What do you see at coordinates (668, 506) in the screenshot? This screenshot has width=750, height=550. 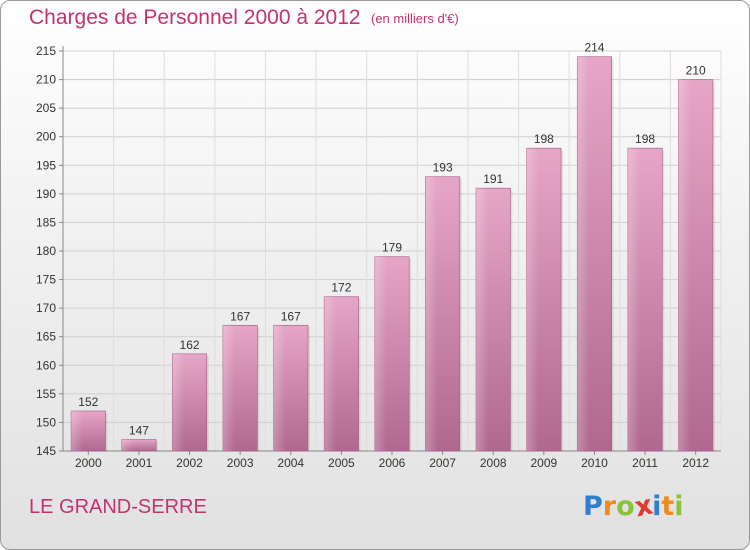 I see `logo-letter: t` at bounding box center [668, 506].